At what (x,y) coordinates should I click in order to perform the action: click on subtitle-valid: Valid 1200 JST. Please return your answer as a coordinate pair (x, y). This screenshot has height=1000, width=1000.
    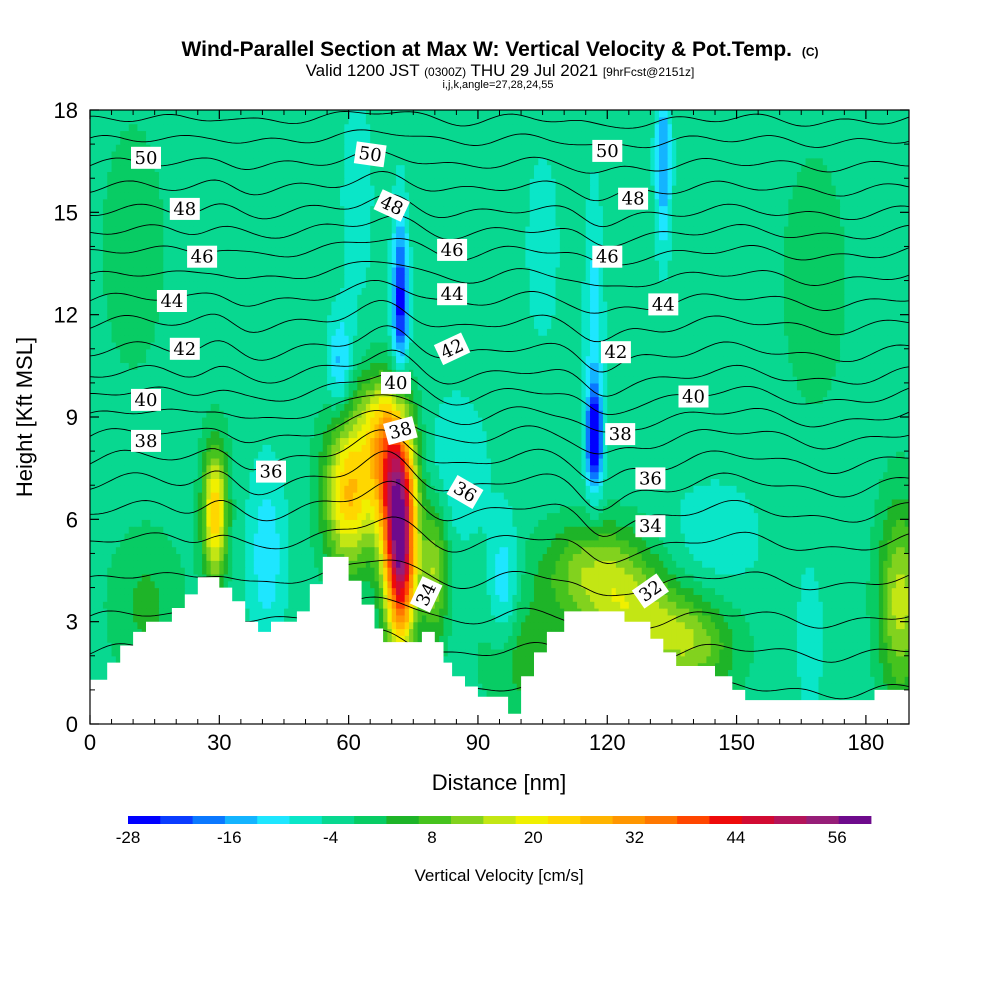
    Looking at the image, I should click on (363, 70).